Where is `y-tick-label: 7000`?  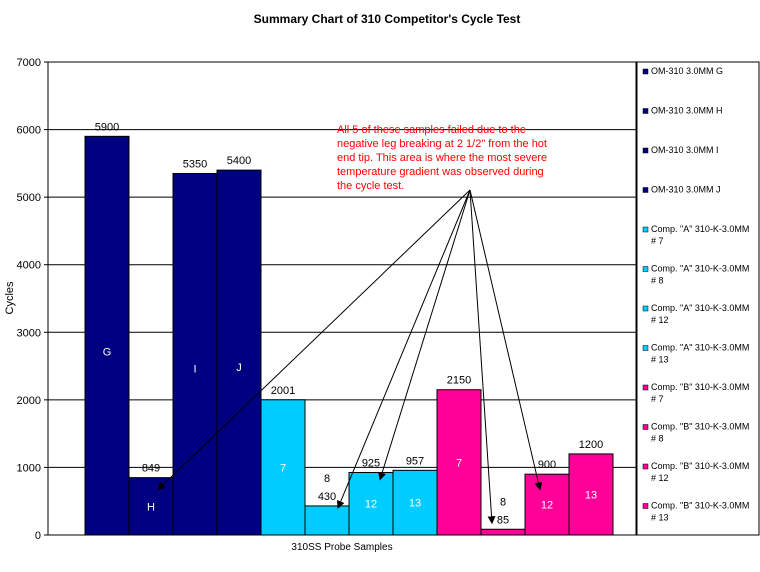
y-tick-label: 7000 is located at coordinates (29, 63).